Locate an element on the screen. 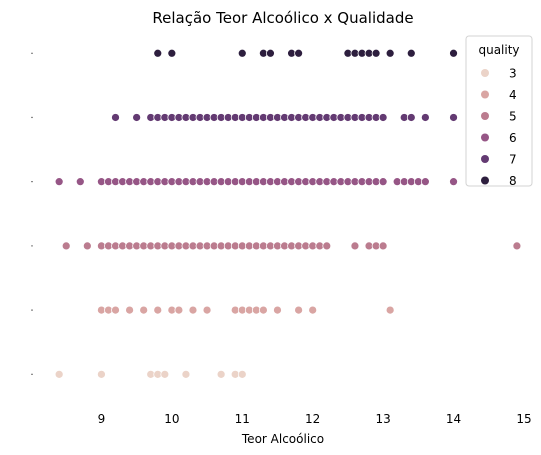  legend-items: 3 4 5 6 7 8 is located at coordinates (499, 127).